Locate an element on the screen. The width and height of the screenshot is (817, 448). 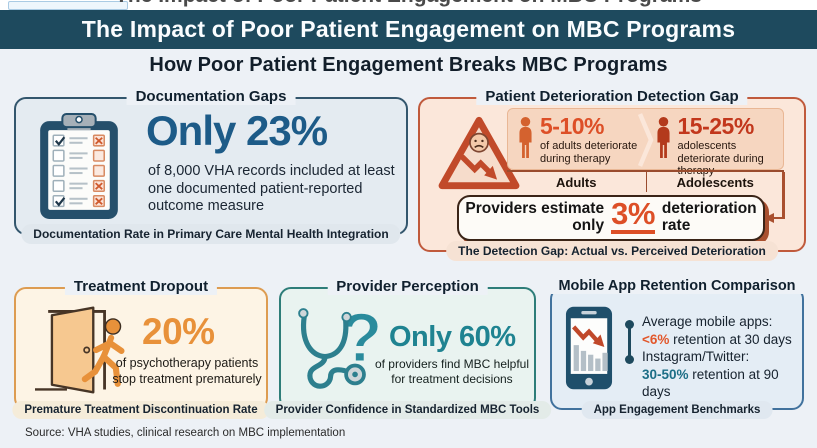
bullet2-stat: 30-50% is located at coordinates (665, 374).